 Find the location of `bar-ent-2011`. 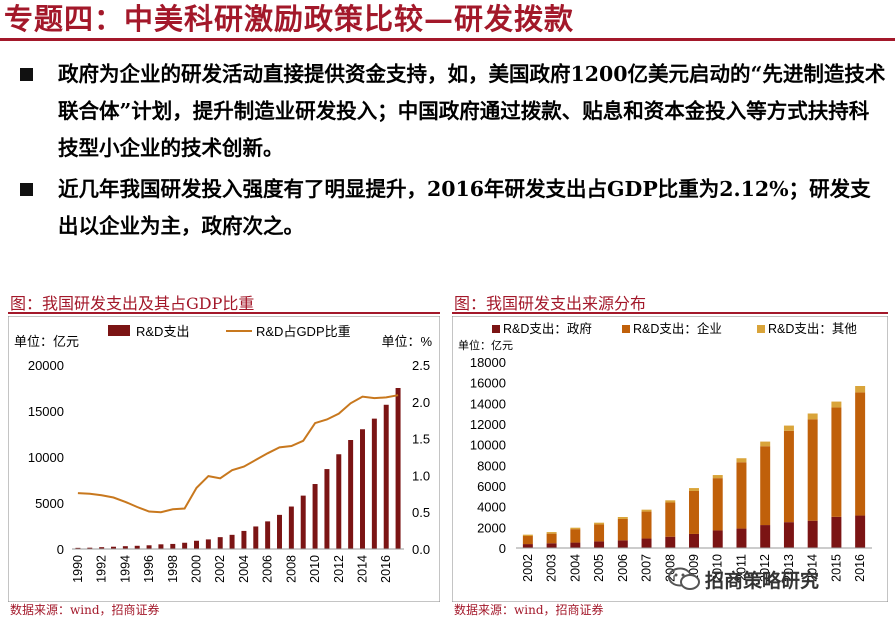

bar-ent-2011 is located at coordinates (741, 495).